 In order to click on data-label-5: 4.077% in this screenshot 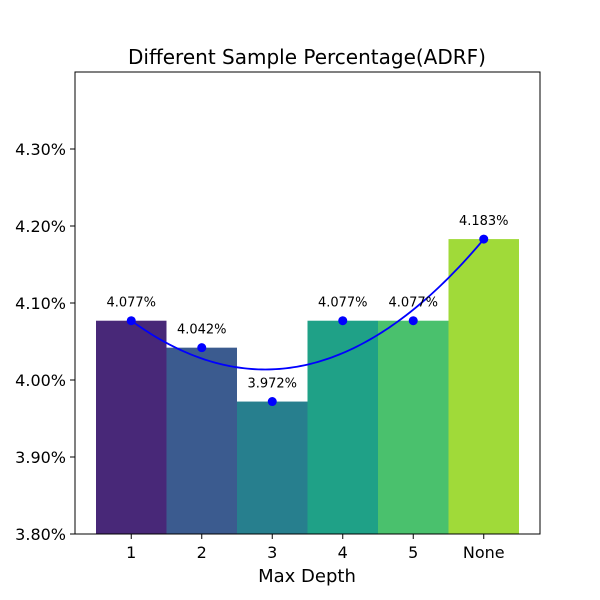, I will do `click(413, 303)`.